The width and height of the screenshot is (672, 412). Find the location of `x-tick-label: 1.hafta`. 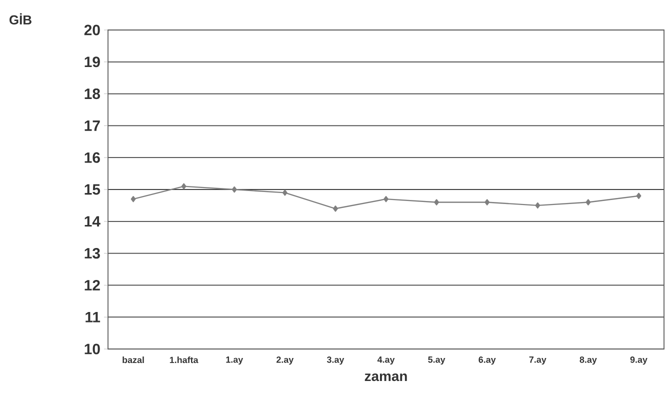

x-tick-label: 1.hafta is located at coordinates (184, 360).